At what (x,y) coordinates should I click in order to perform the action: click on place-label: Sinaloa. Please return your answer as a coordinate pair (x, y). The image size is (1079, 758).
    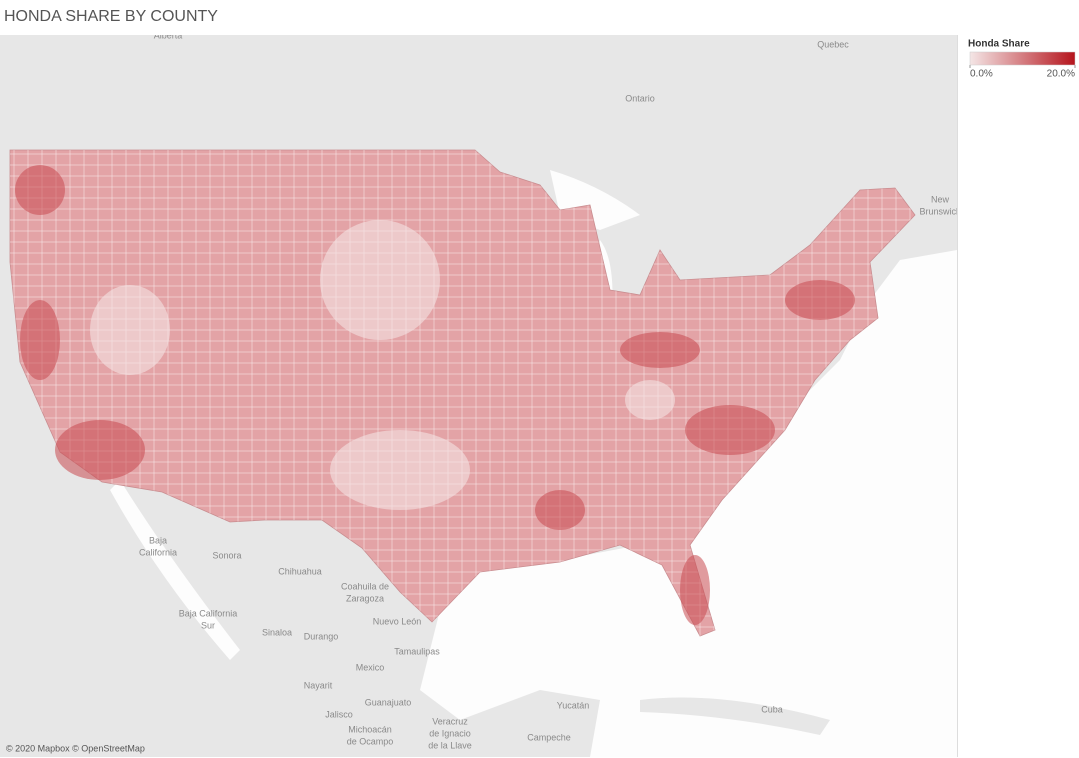
    Looking at the image, I should click on (277, 632).